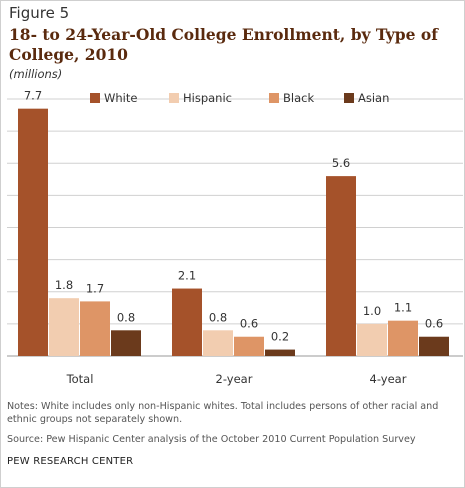  Describe the element at coordinates (95, 328) in the screenshot. I see `bar-black-total` at that location.